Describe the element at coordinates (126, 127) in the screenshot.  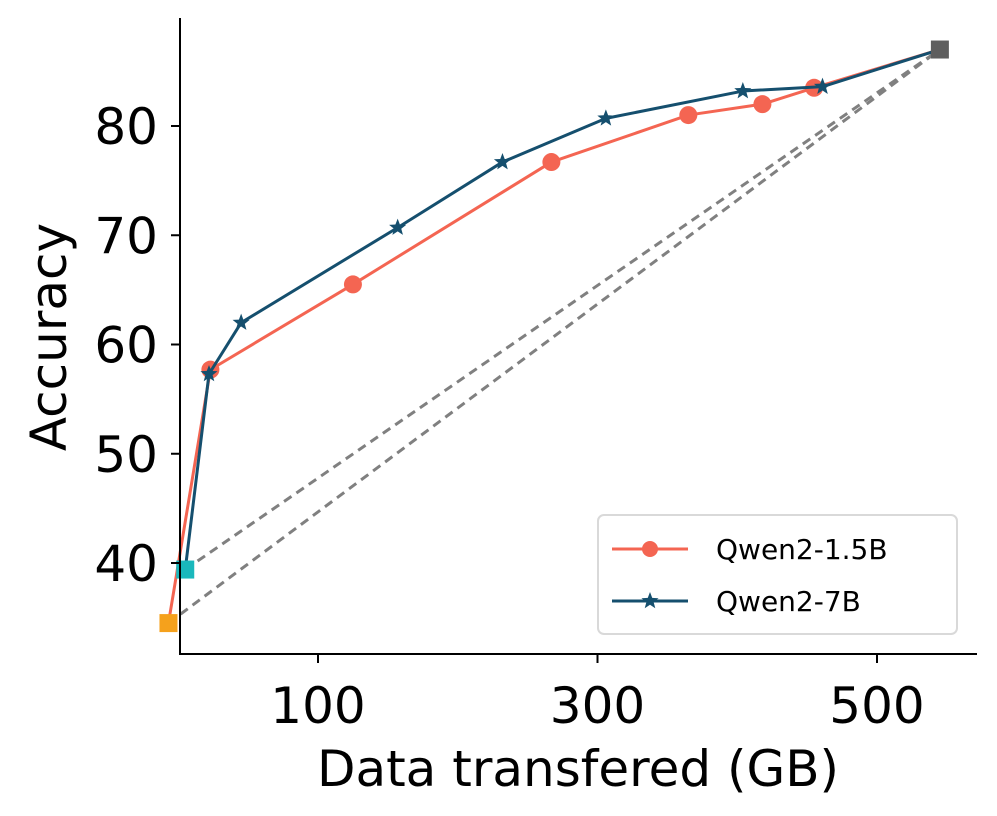
I see `y-tick-label: 80` at that location.